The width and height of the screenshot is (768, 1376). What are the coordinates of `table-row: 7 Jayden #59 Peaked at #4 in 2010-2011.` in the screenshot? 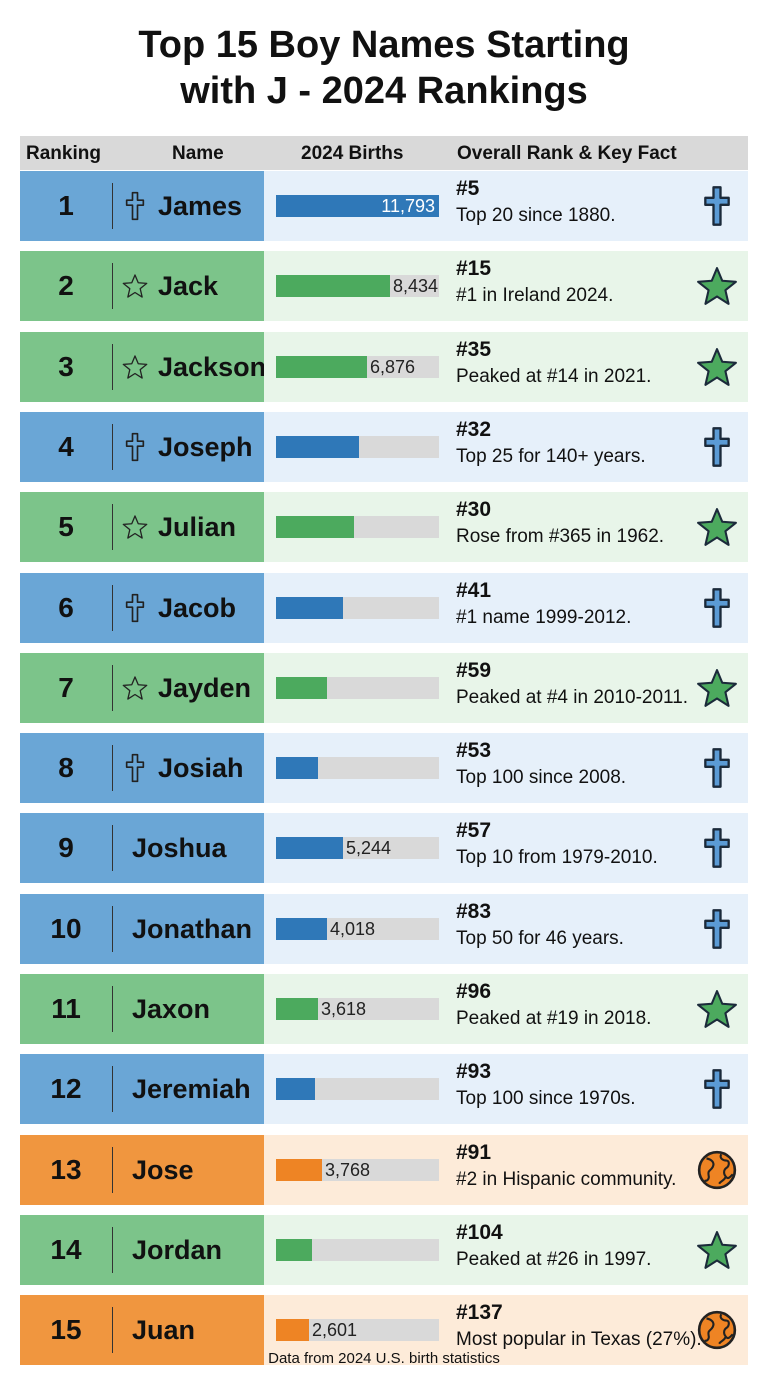 It's located at (384, 687).